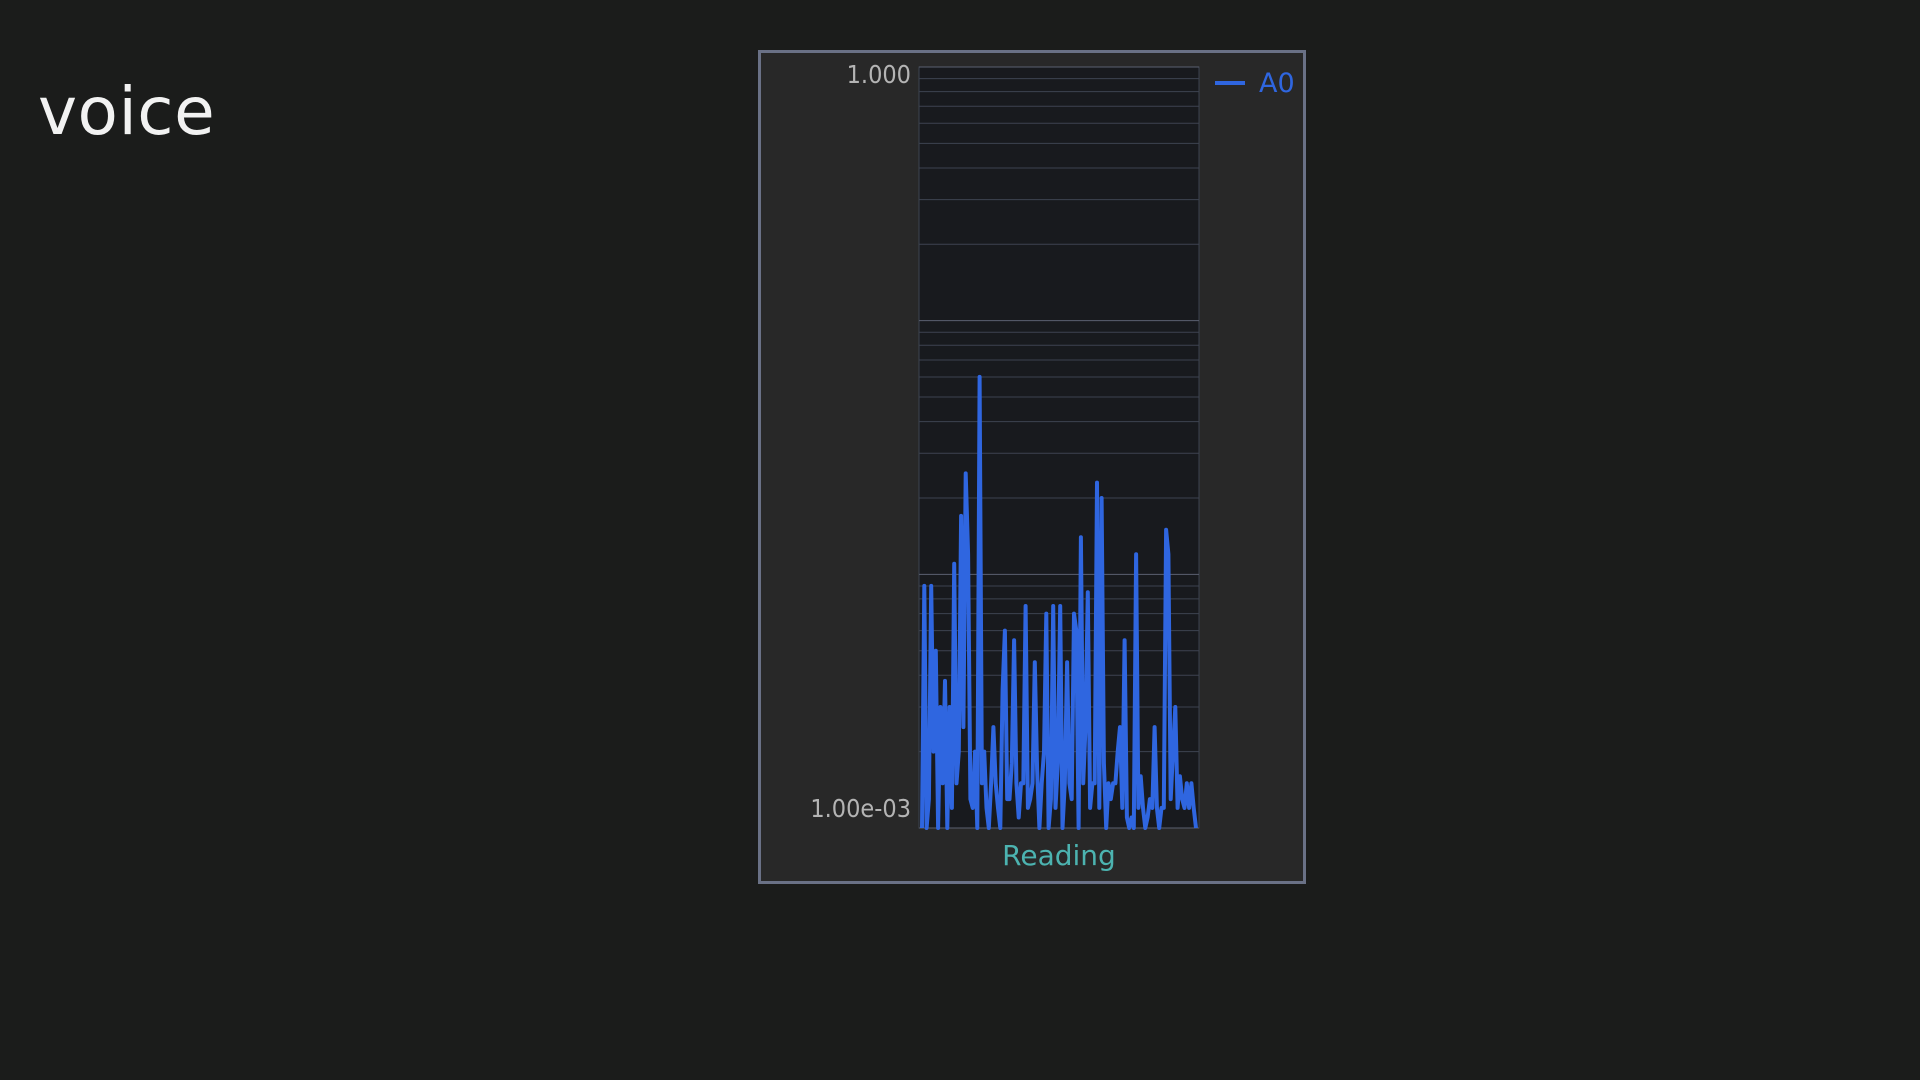 This screenshot has width=1920, height=1080. Describe the element at coordinates (1255, 83) in the screenshot. I see `legend: A0` at that location.